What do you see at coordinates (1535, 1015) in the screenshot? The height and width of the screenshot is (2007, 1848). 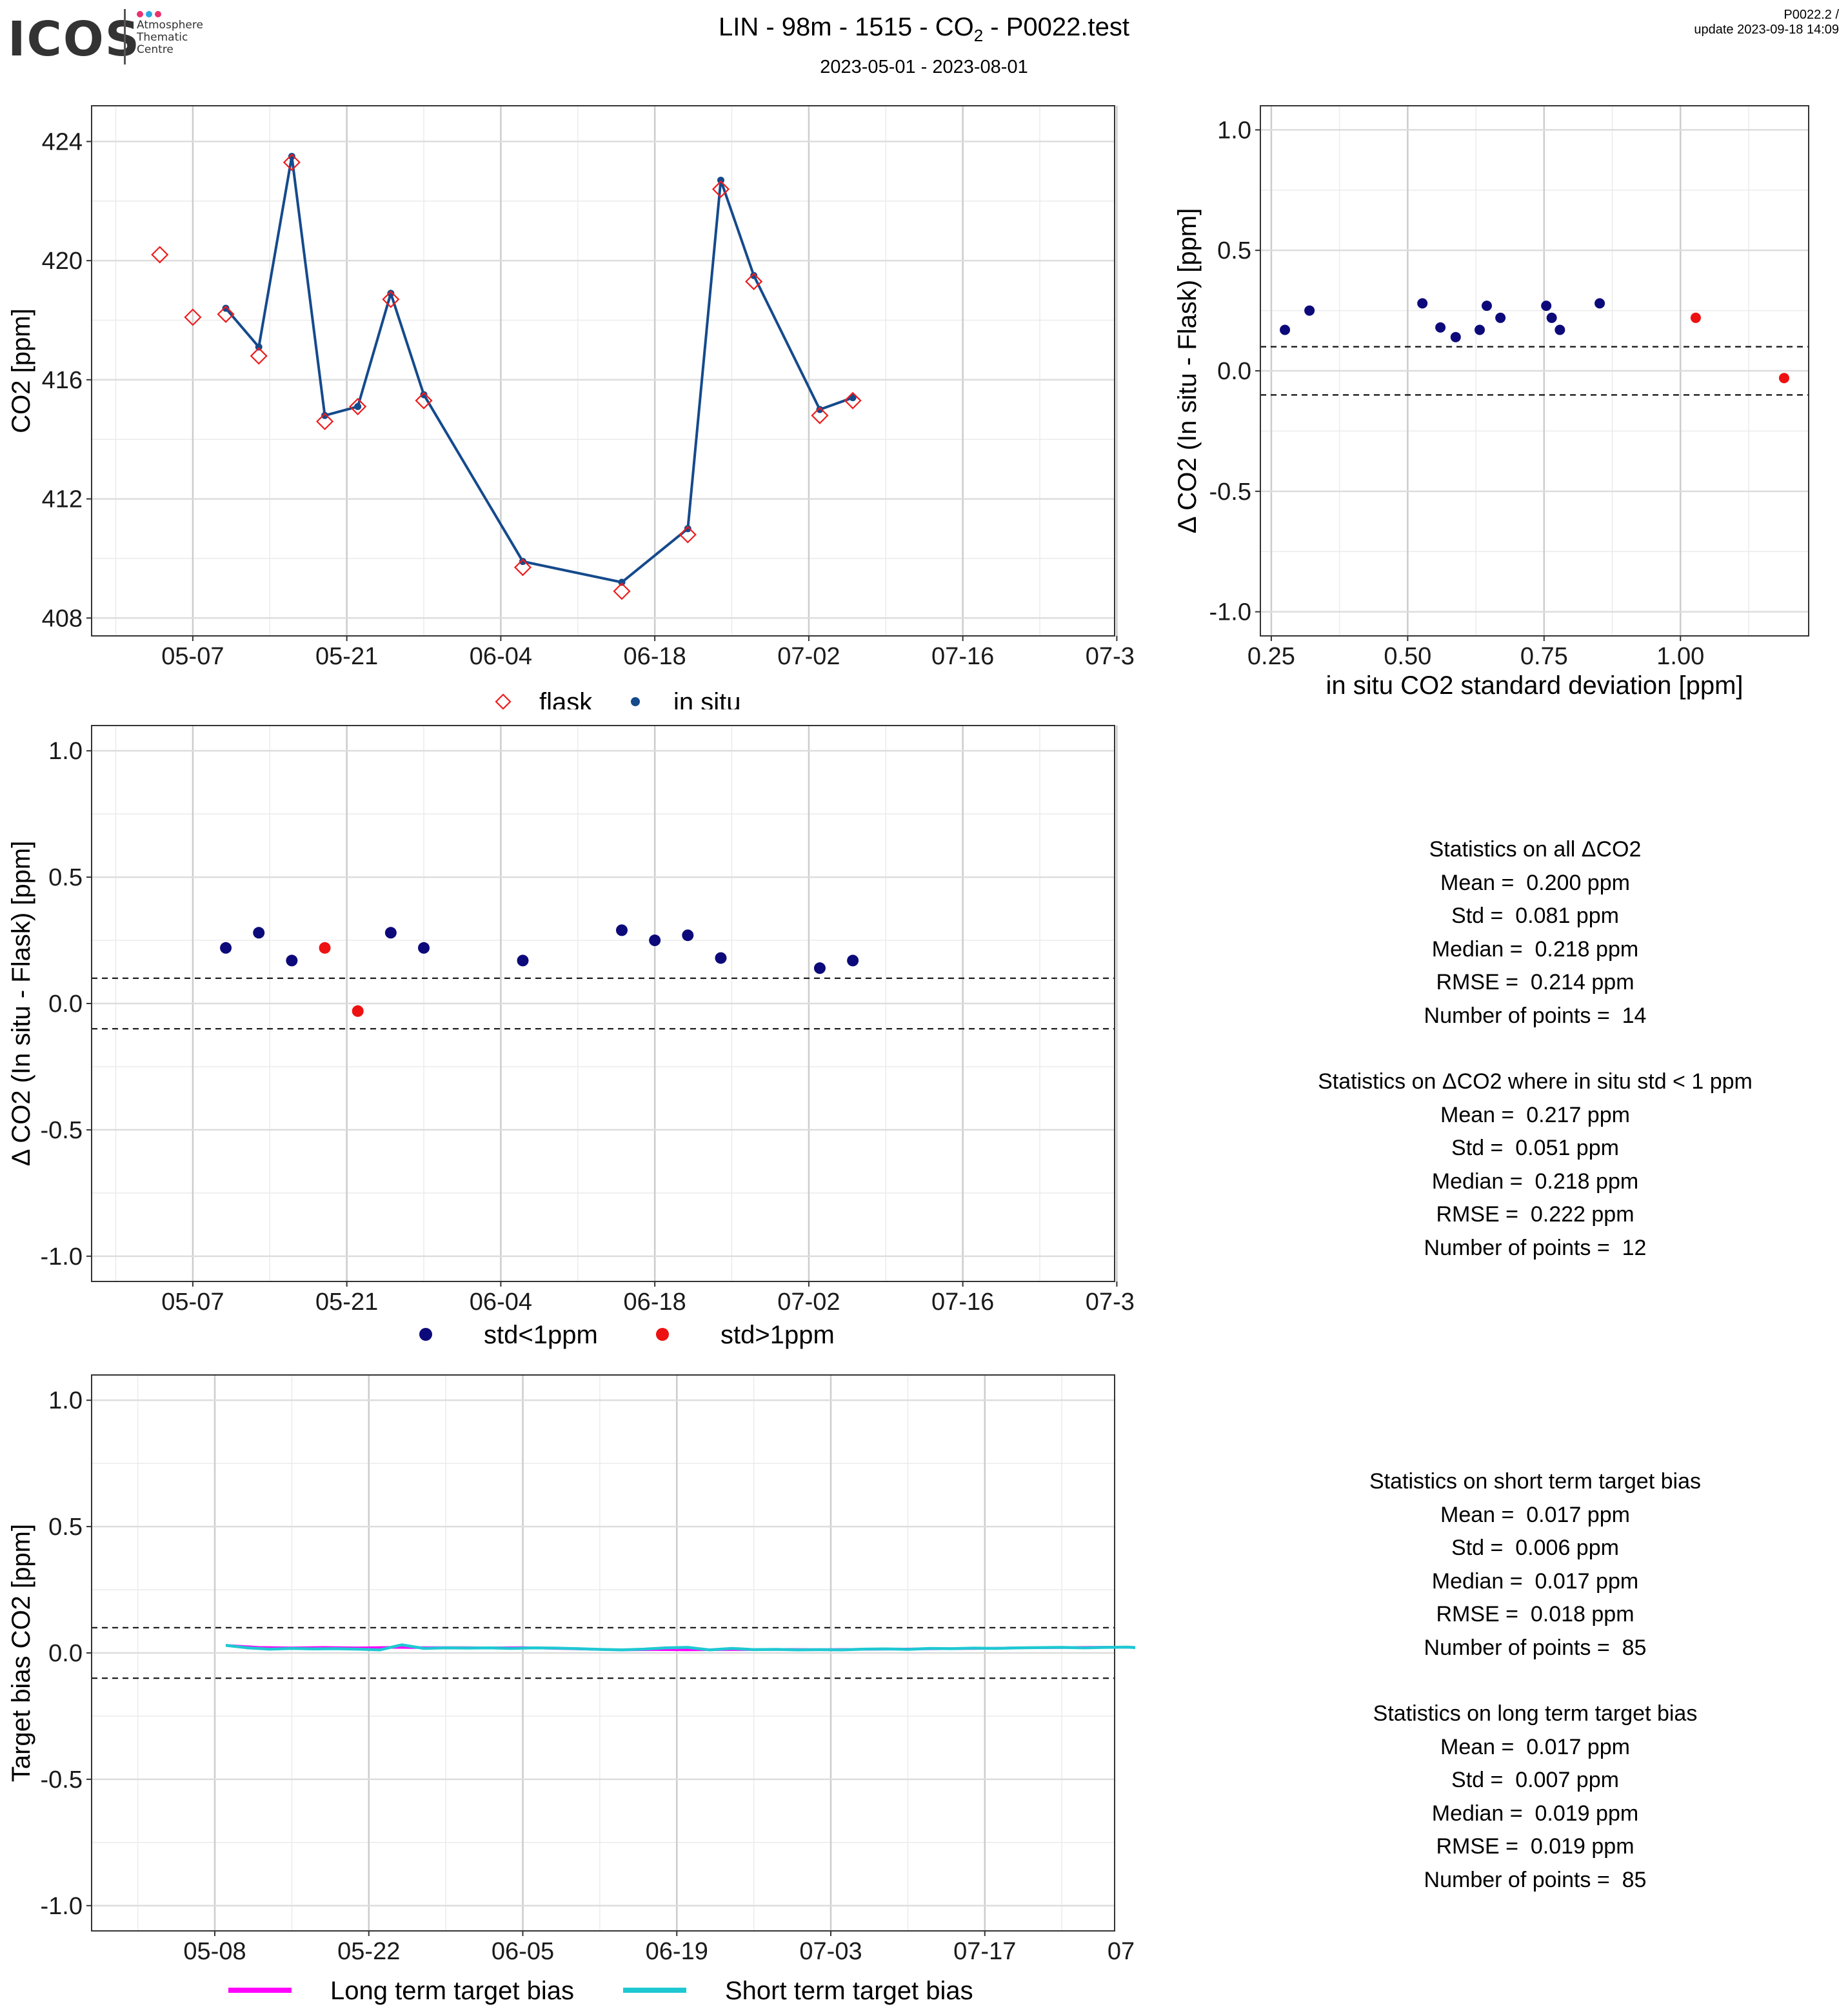 I see `stats-line: Number of points = 14` at bounding box center [1535, 1015].